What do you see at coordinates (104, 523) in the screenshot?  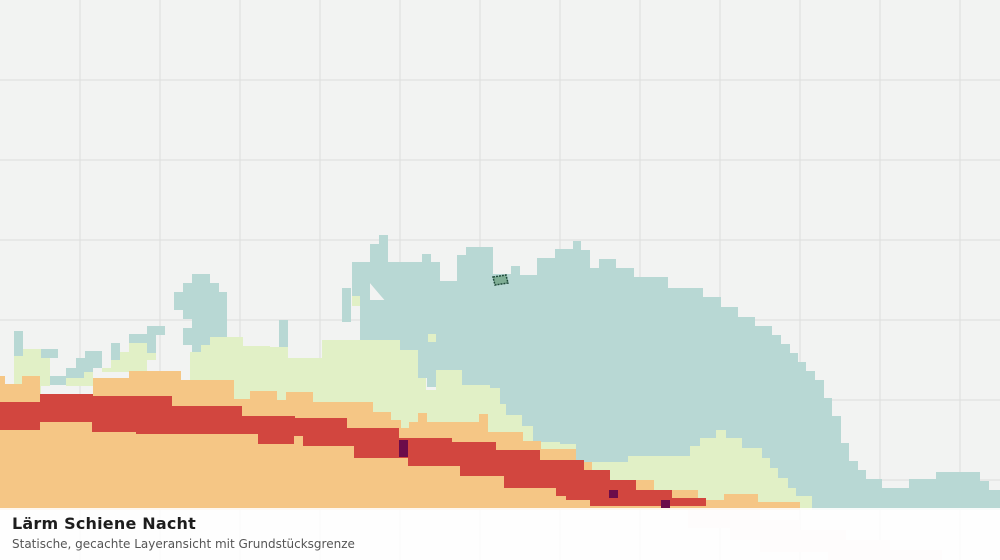 I see `map-title: Lärm Schiene Nacht` at bounding box center [104, 523].